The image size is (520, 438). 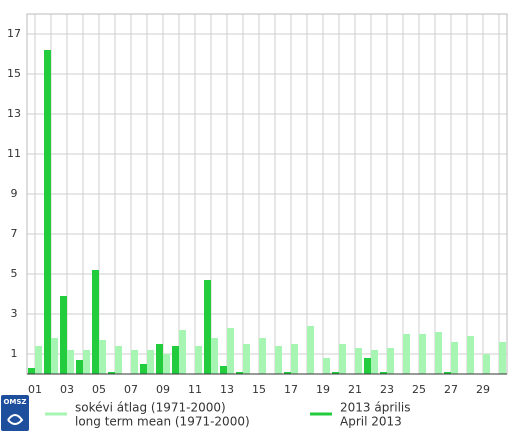 I want to click on legend-label: sokévi átlag (1971-2000), so click(x=150, y=408).